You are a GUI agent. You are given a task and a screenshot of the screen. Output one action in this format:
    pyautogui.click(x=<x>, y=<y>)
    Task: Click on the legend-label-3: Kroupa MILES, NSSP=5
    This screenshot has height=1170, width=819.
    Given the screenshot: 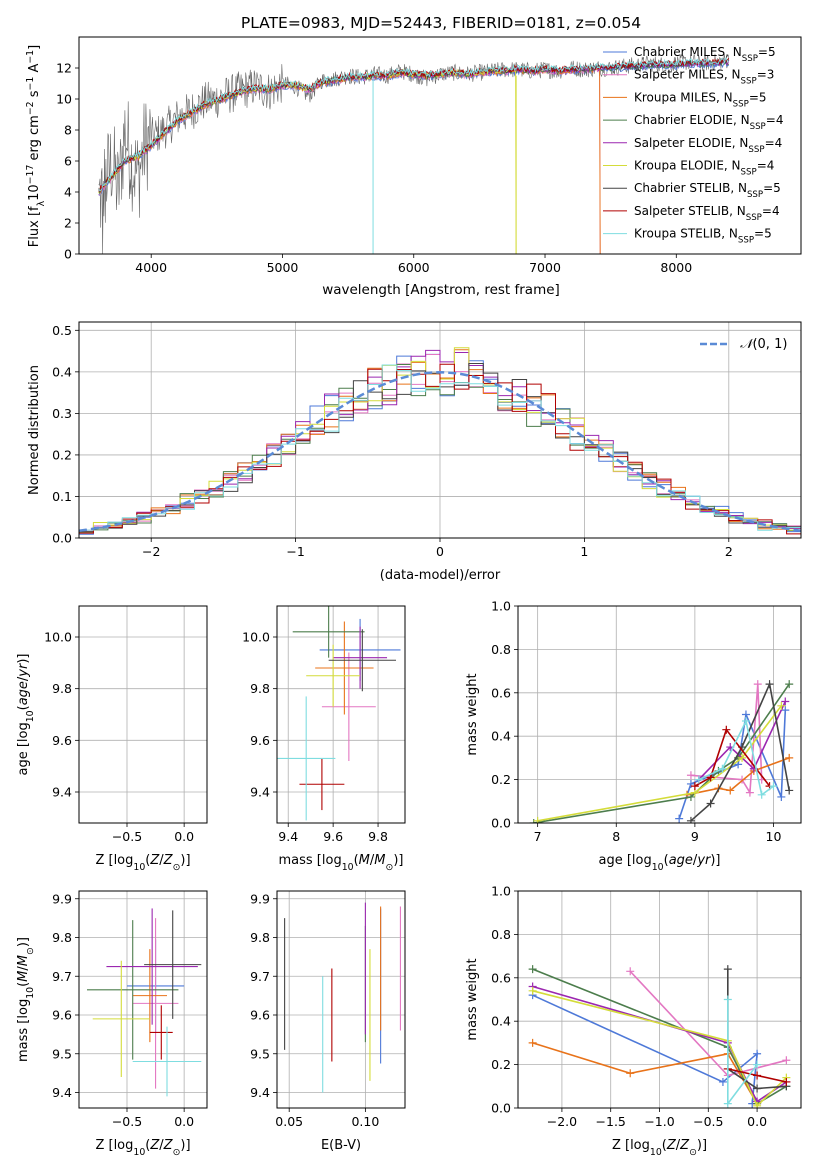 What is the action you would take?
    pyautogui.click(x=700, y=99)
    